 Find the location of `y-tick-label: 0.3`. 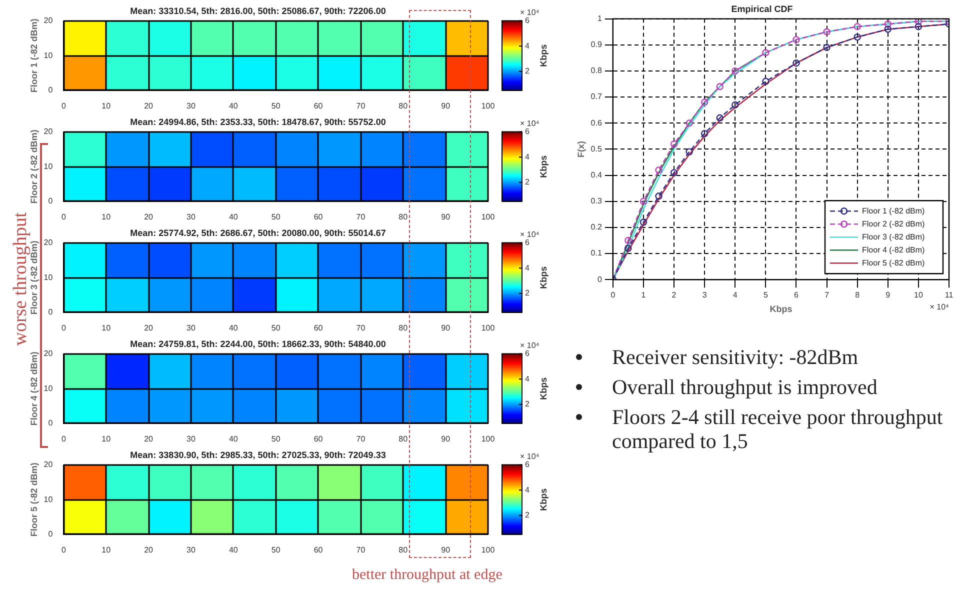

y-tick-label: 0.3 is located at coordinates (596, 201).